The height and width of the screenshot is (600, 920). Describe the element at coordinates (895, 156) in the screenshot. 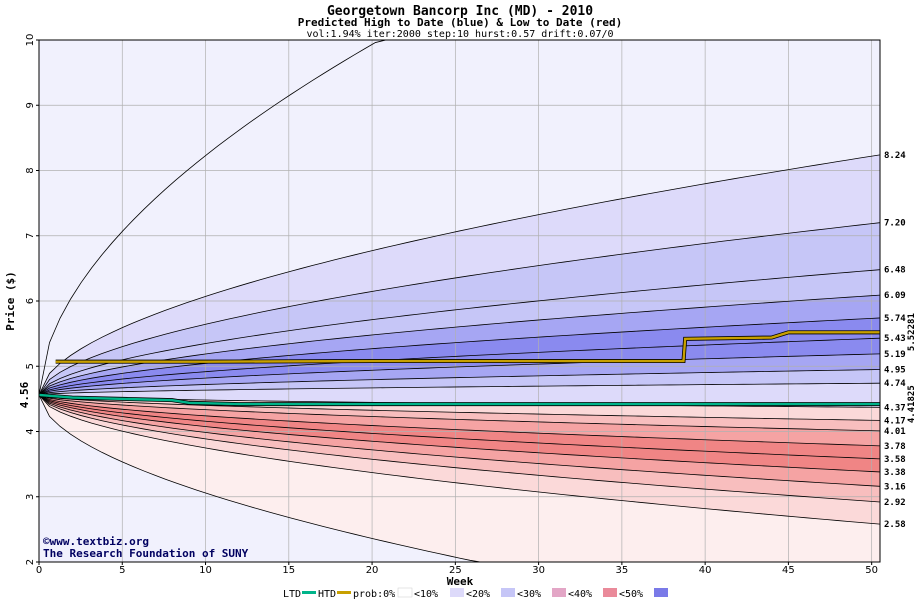

I see `right-label-8.24: 8.24` at that location.